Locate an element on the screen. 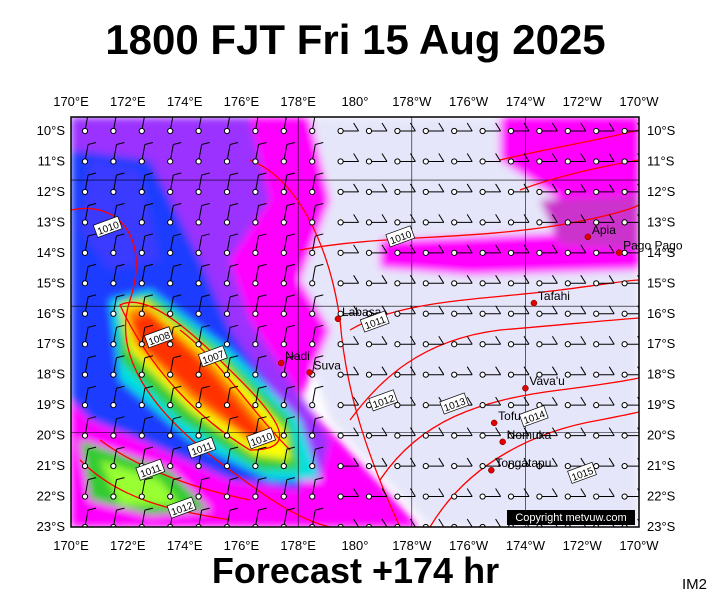  place-name: Nadi is located at coordinates (297, 356).